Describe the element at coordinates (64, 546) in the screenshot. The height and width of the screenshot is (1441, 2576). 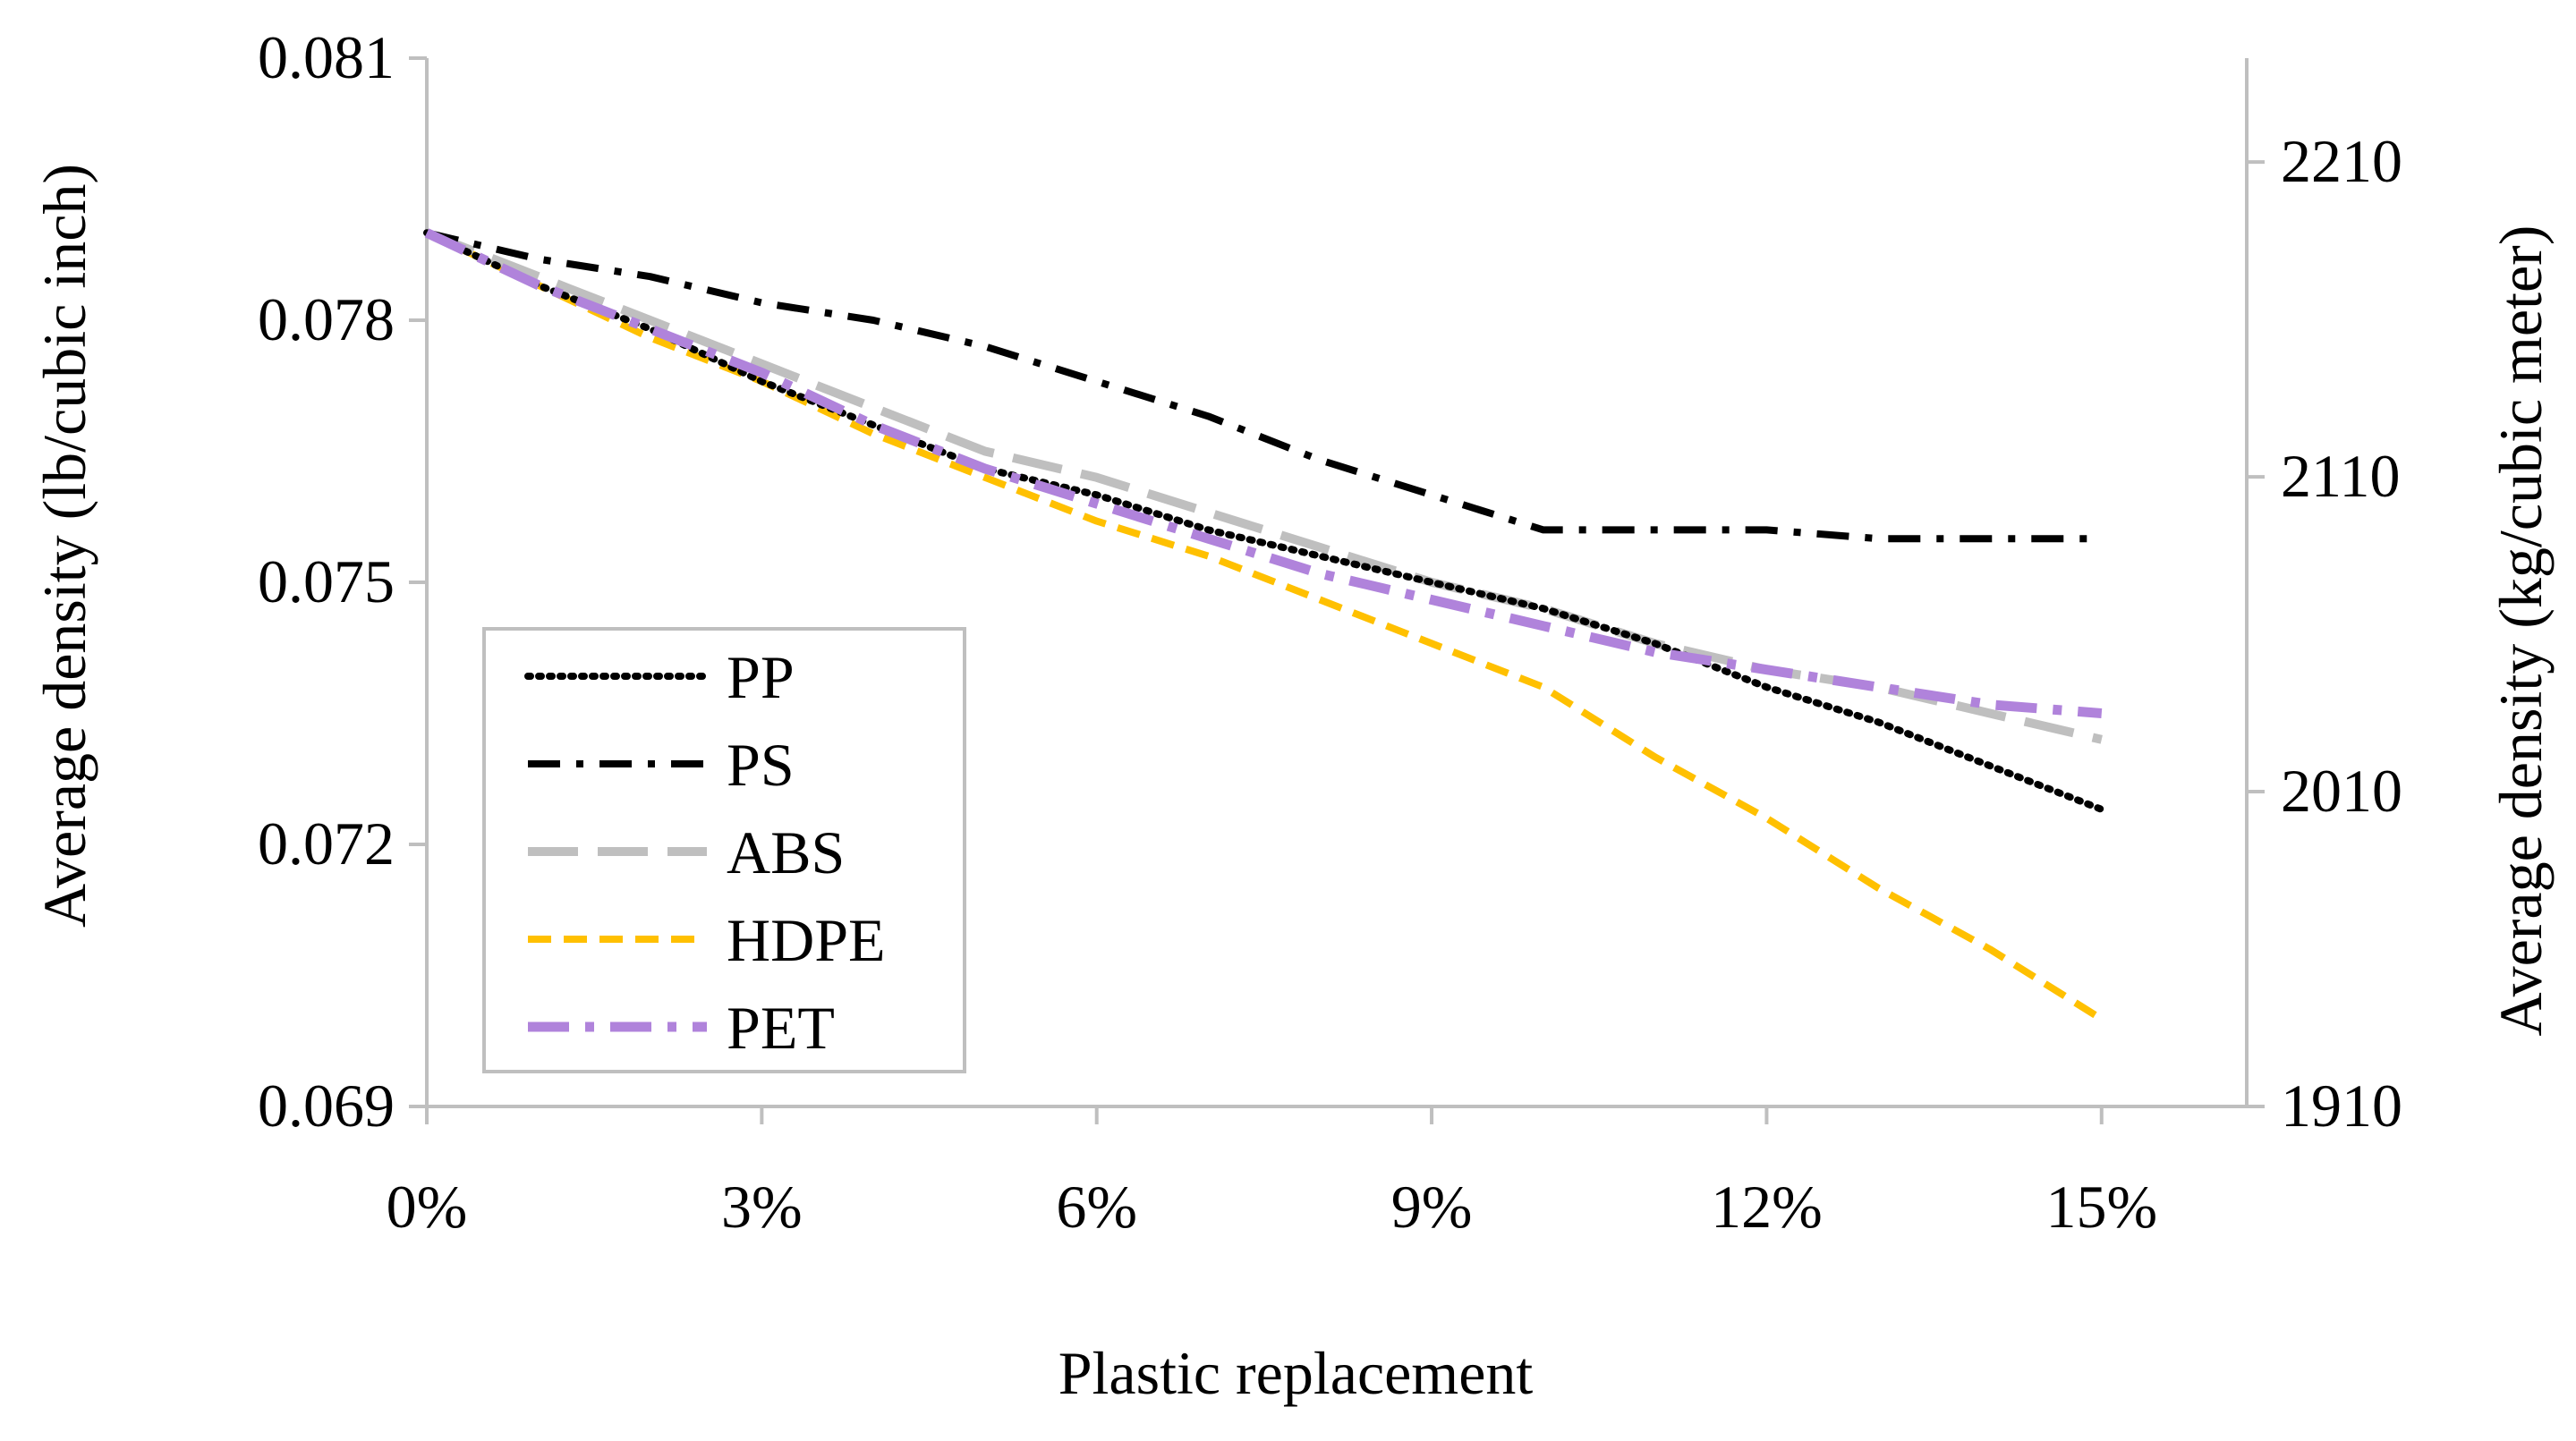
I see `y-axis-title-left: Average density (lb/cubic inch)` at that location.